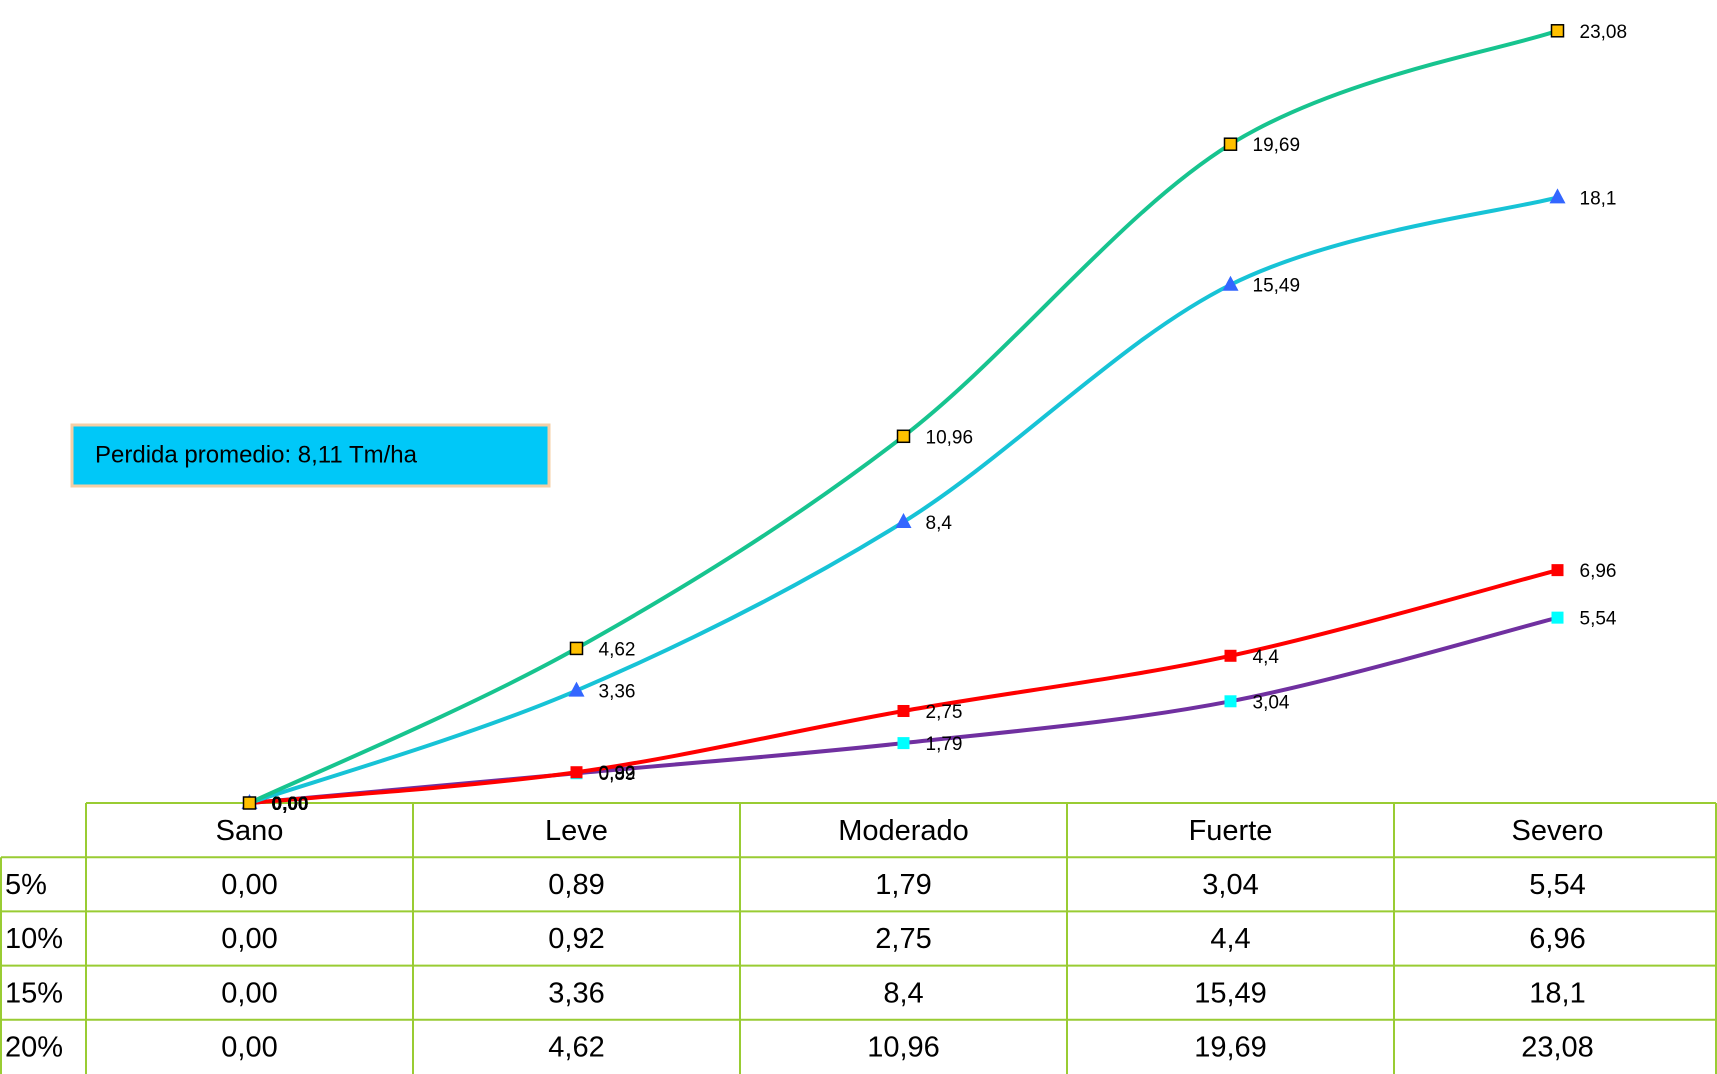 This screenshot has width=1717, height=1074. What do you see at coordinates (1230, 939) in the screenshot?
I see `table-cell: 4,4` at bounding box center [1230, 939].